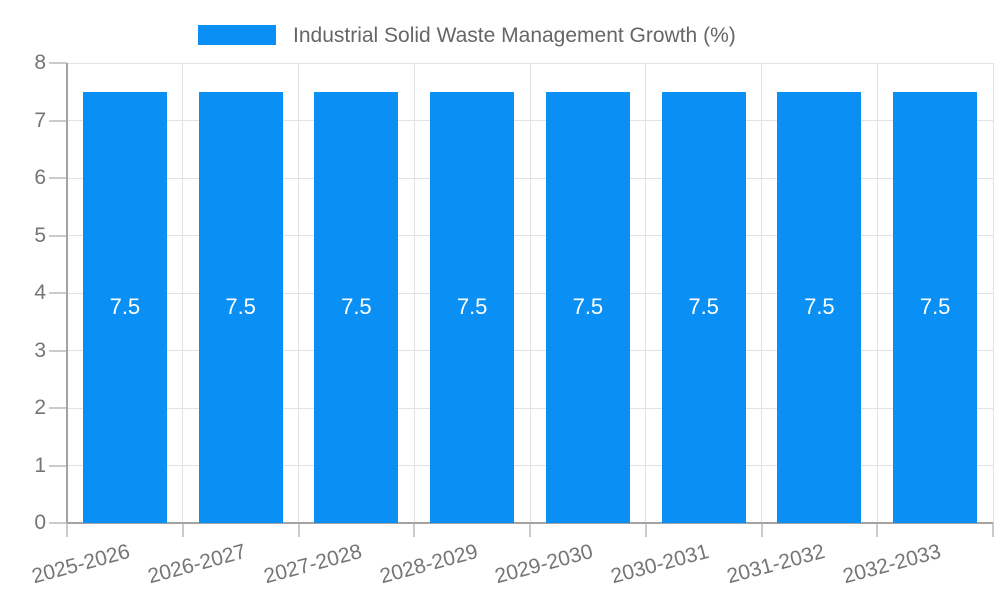  What do you see at coordinates (660, 564) in the screenshot?
I see `x-axis-label: 2030-2031` at bounding box center [660, 564].